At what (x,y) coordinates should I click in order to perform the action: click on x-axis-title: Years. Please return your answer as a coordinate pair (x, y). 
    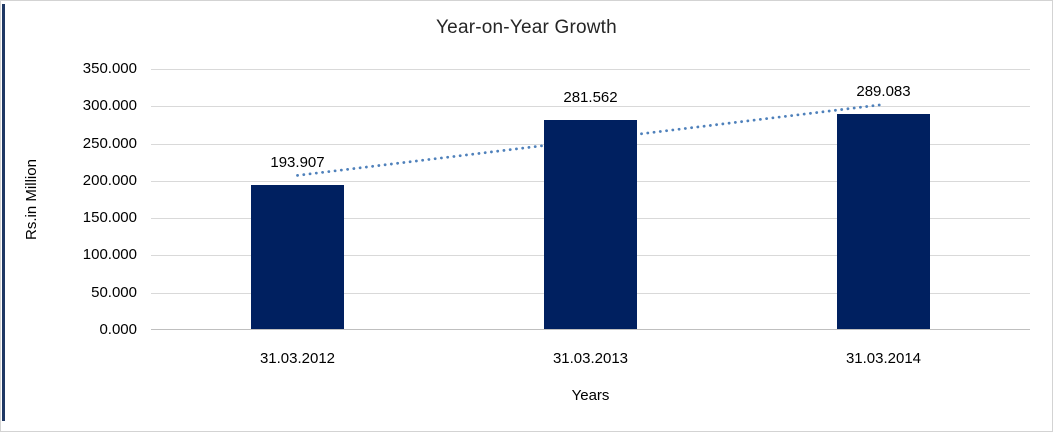
    Looking at the image, I should click on (590, 395).